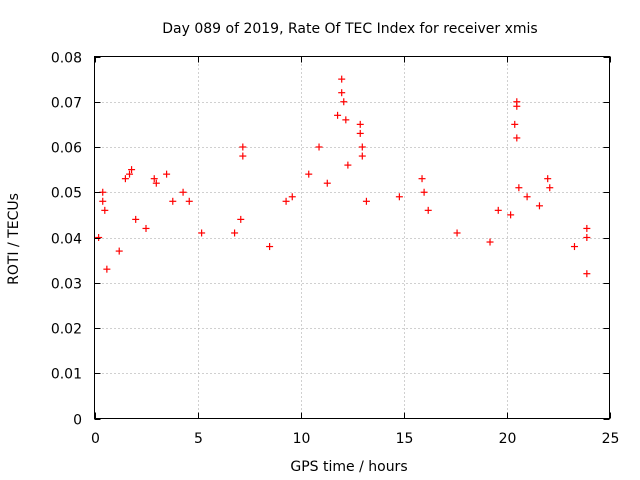 The width and height of the screenshot is (640, 480). What do you see at coordinates (611, 439) in the screenshot?
I see `x-tick-label: 25` at bounding box center [611, 439].